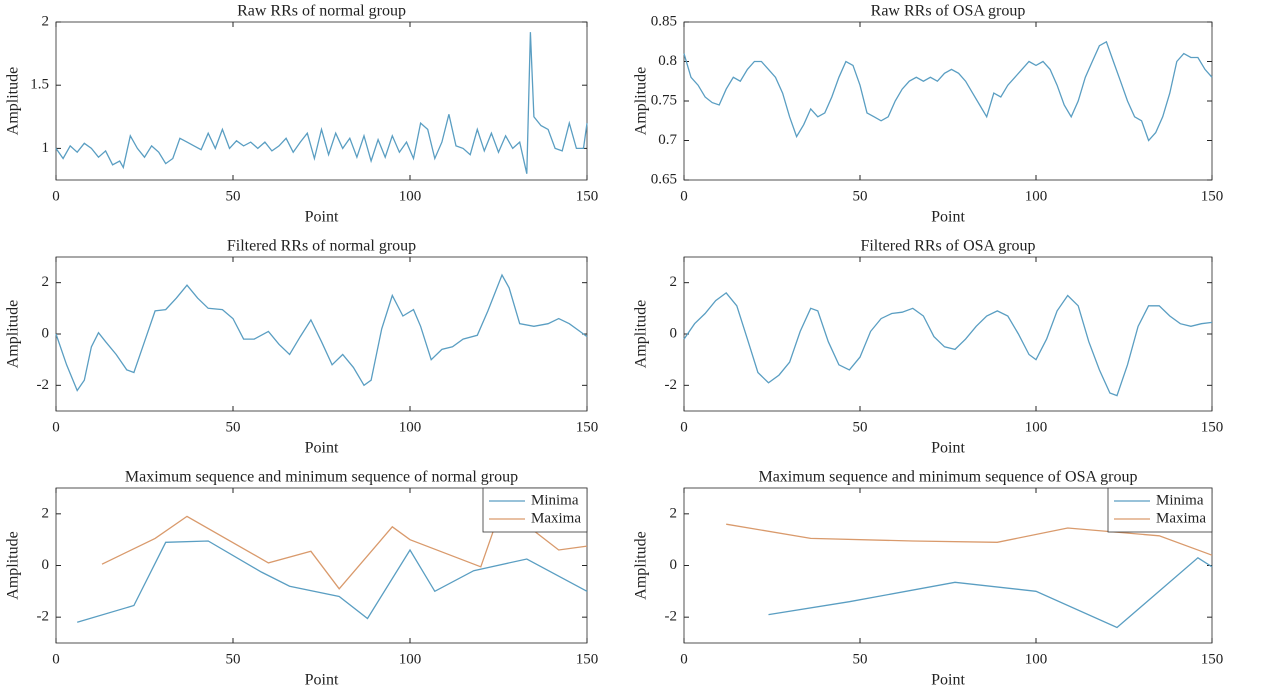 The height and width of the screenshot is (693, 1273). I want to click on chart-title: Filtered RRs of normal group, so click(321, 246).